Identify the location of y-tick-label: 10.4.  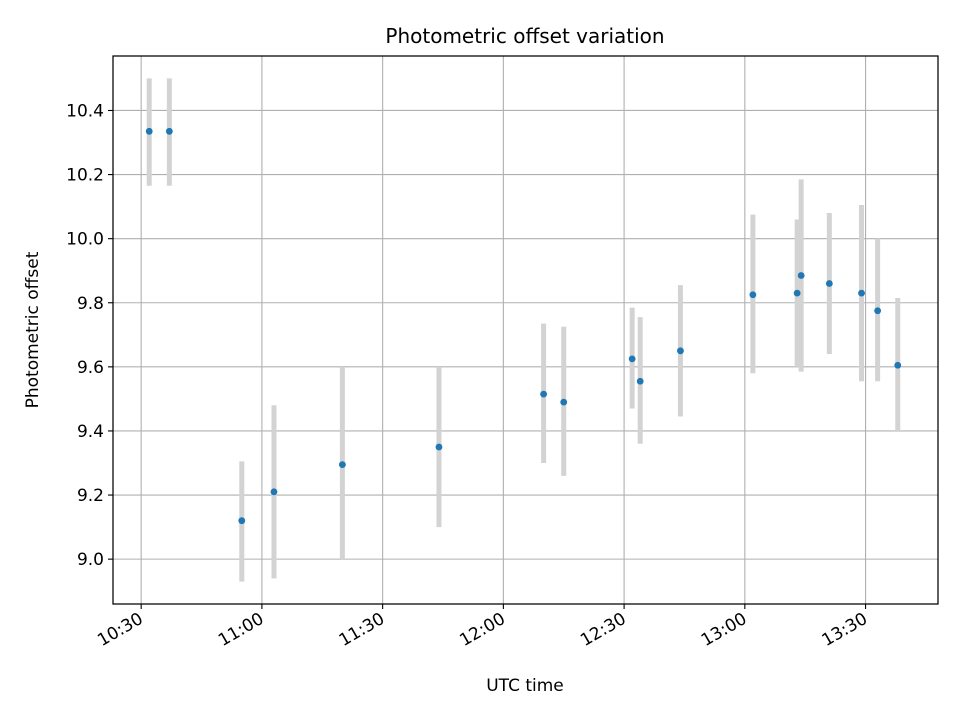
(85, 111).